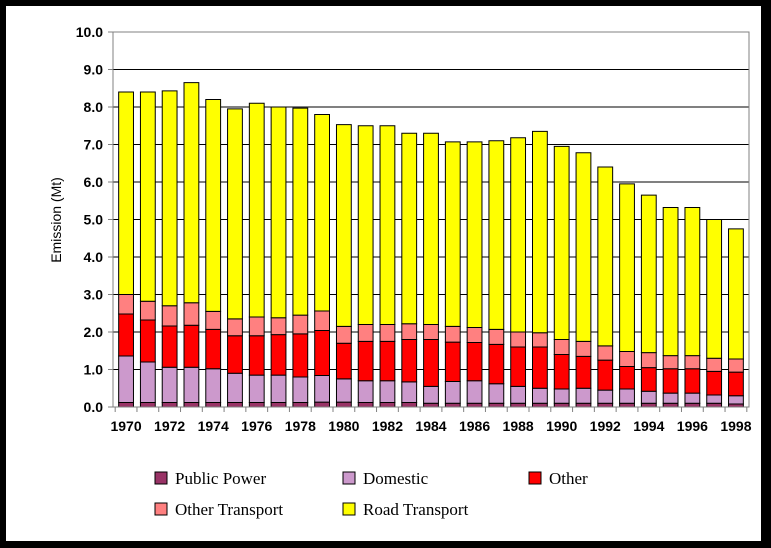  What do you see at coordinates (147, 341) in the screenshot?
I see `bar-other-1971` at bounding box center [147, 341].